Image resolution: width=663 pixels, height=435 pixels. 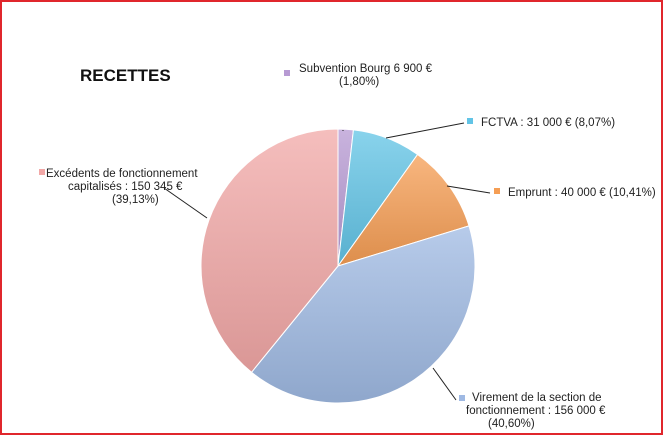 I want to click on slice-label-4-line-2: (39,13%), so click(x=135, y=200).